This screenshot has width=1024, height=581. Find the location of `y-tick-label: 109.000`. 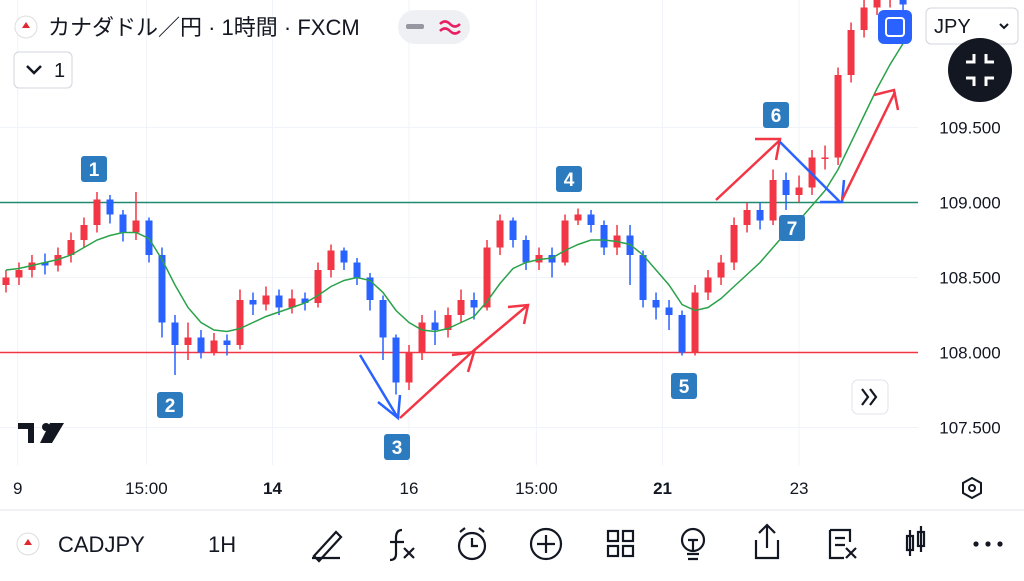

y-tick-label: 109.000 is located at coordinates (969, 203).